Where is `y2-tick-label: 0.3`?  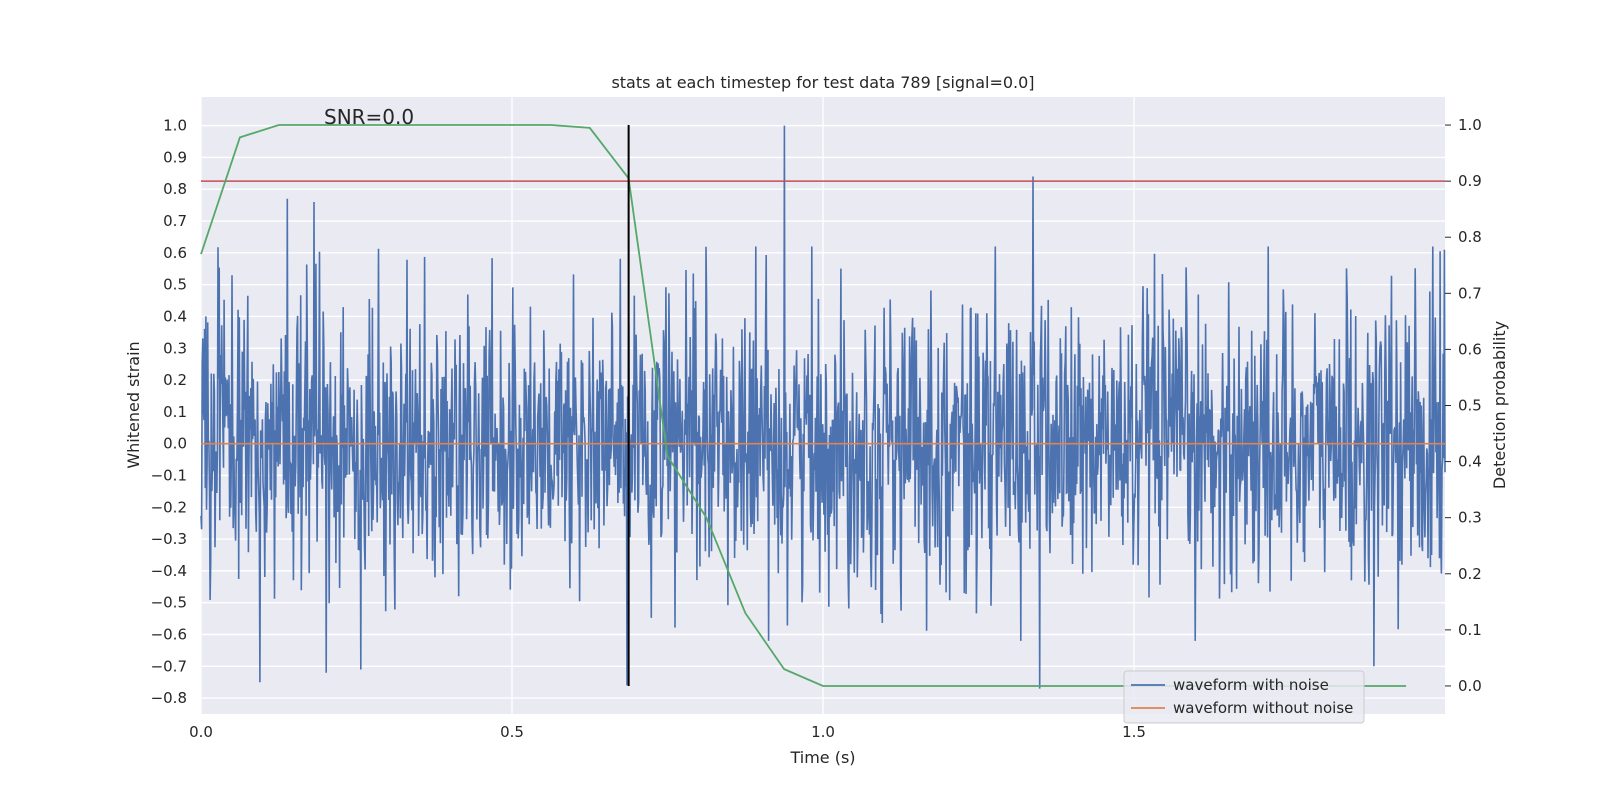
y2-tick-label: 0.3 is located at coordinates (1470, 518).